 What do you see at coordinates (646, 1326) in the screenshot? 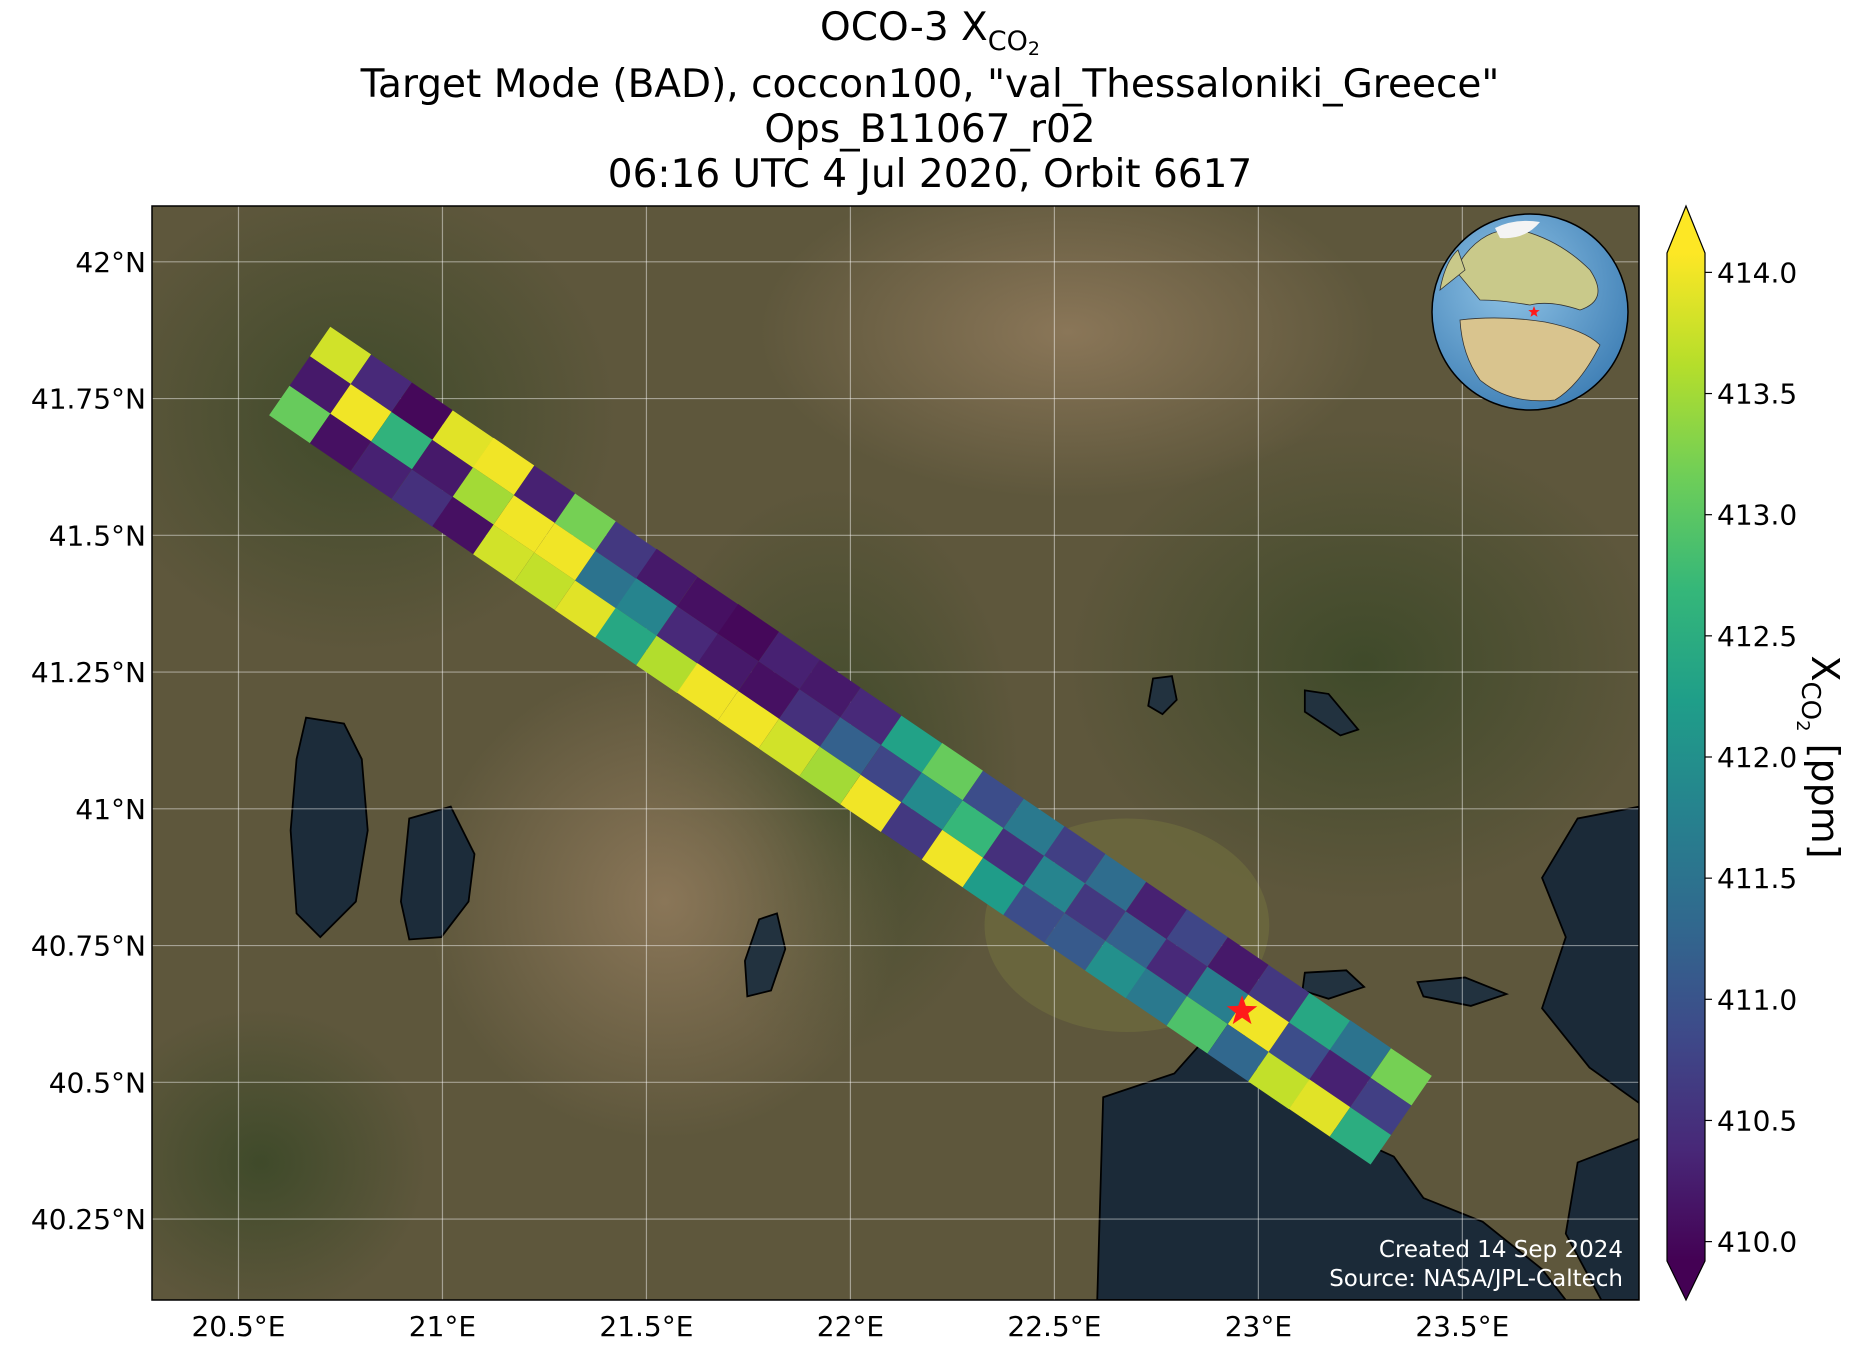
I see `x-tick-label: 21.5°E` at bounding box center [646, 1326].